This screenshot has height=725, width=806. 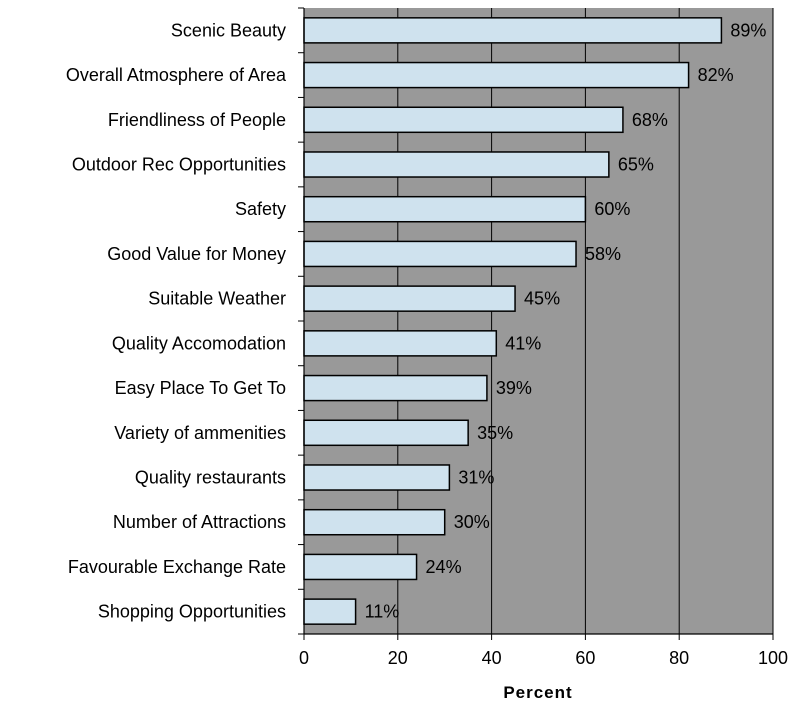 What do you see at coordinates (199, 522) in the screenshot?
I see `category-label: Number of Attractions` at bounding box center [199, 522].